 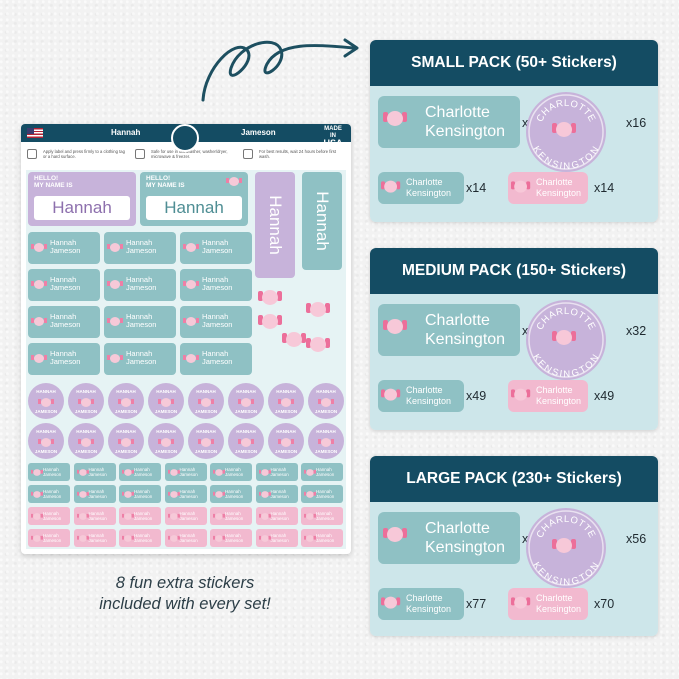 What do you see at coordinates (185, 138) in the screenshot?
I see `dinosaur-logo-icon` at bounding box center [185, 138].